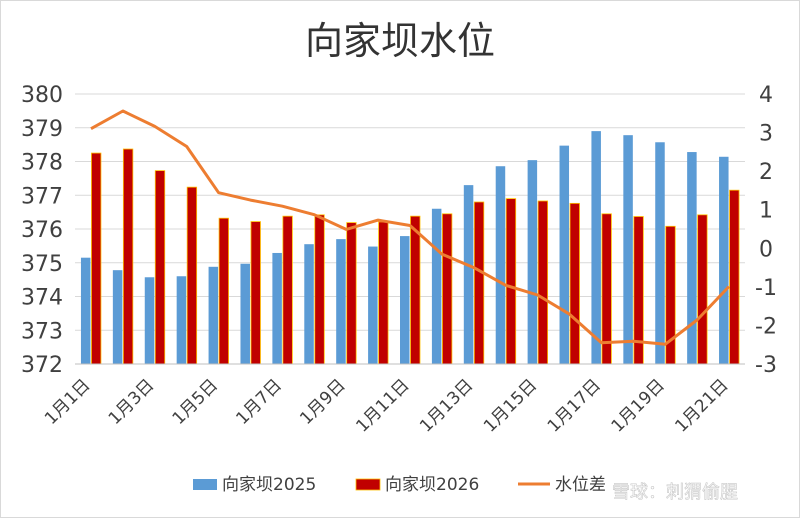 The height and width of the screenshot is (518, 800). What do you see at coordinates (766, 172) in the screenshot?
I see `y2-tick-label: 2` at bounding box center [766, 172].